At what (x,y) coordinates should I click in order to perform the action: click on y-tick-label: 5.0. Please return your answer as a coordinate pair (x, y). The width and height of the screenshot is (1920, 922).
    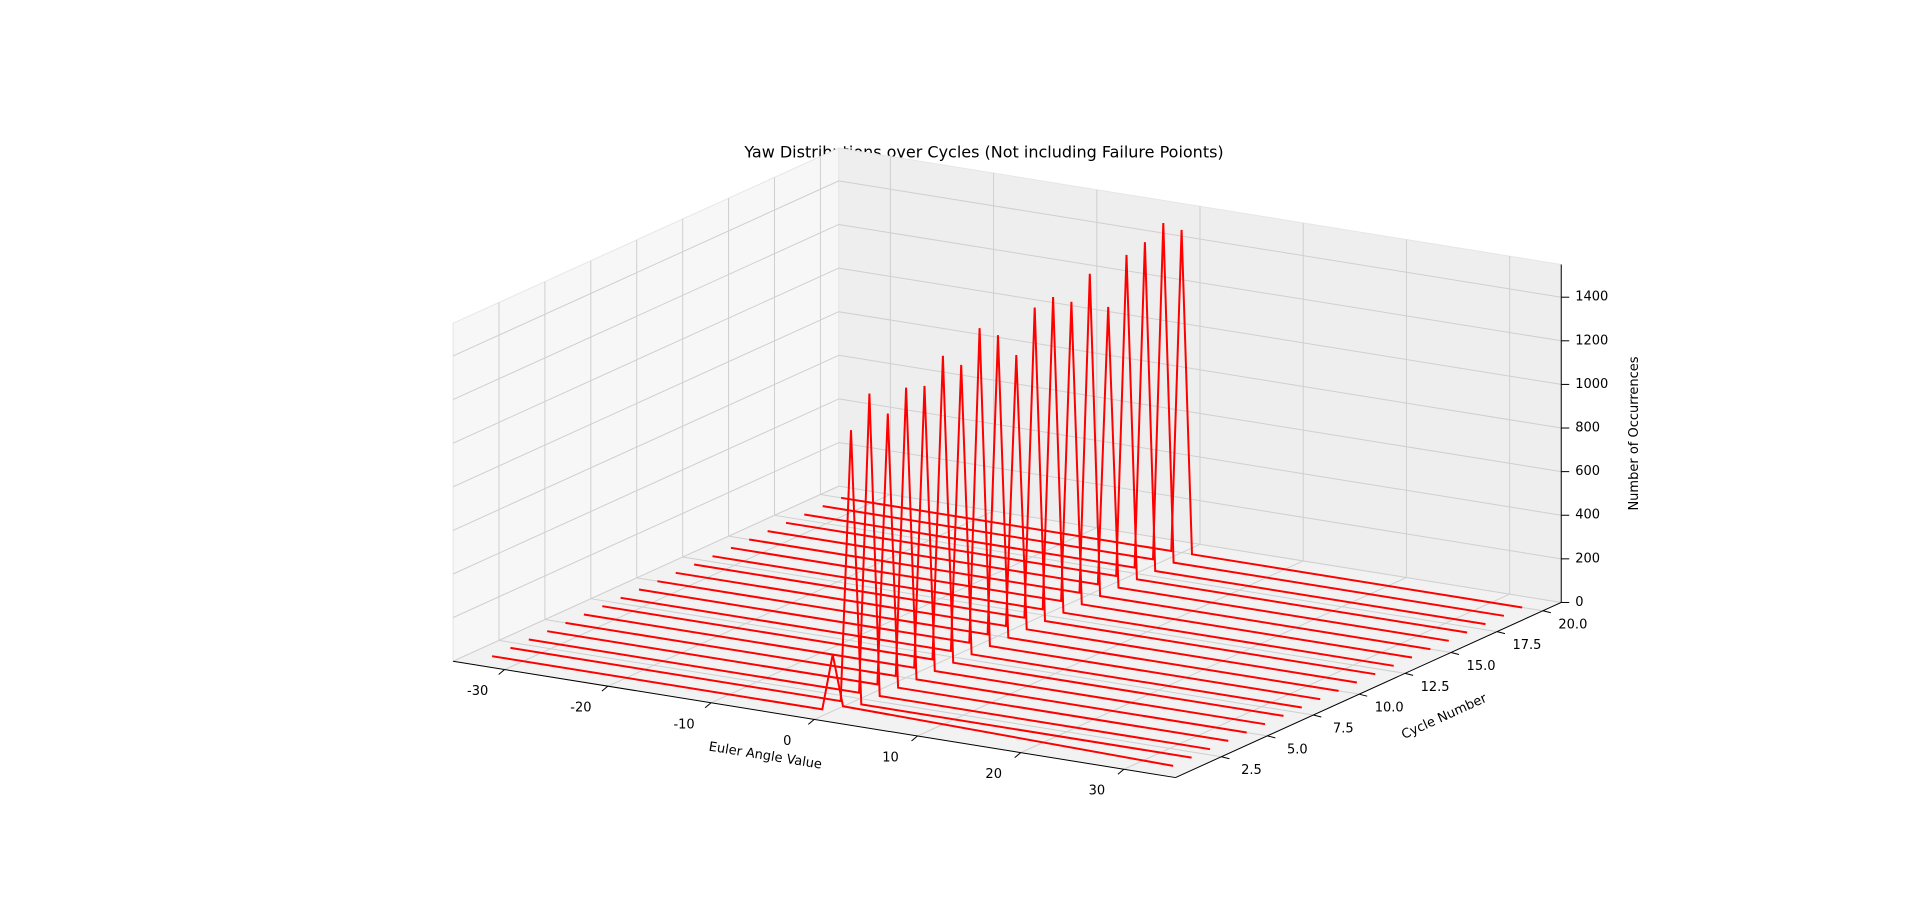
    Looking at the image, I should click on (1297, 749).